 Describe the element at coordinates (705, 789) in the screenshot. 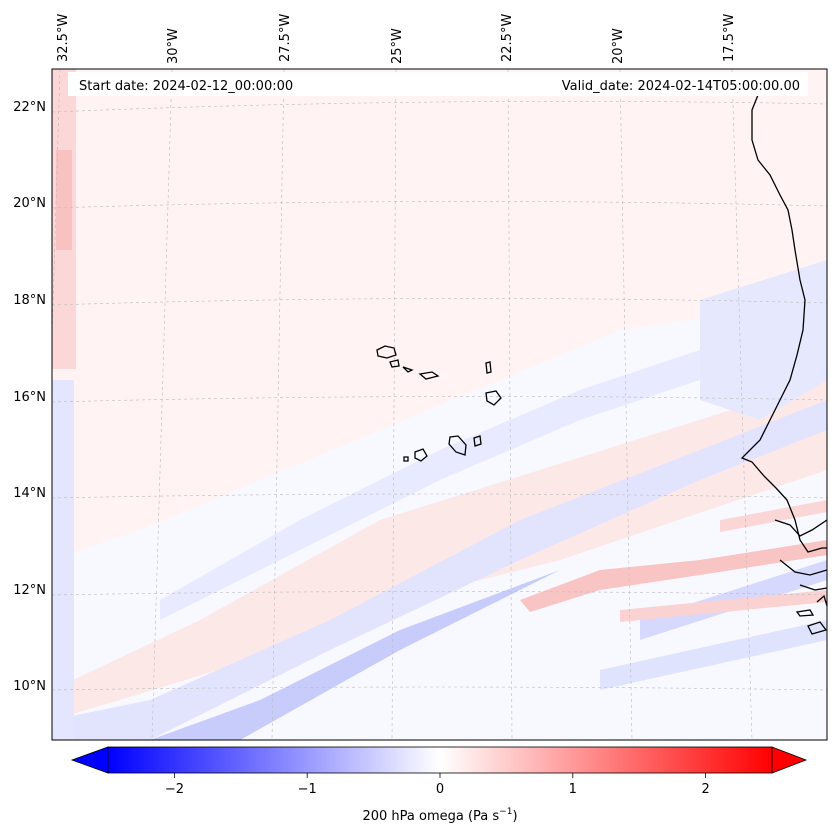

I see `colorbar-tick-label: 2` at that location.